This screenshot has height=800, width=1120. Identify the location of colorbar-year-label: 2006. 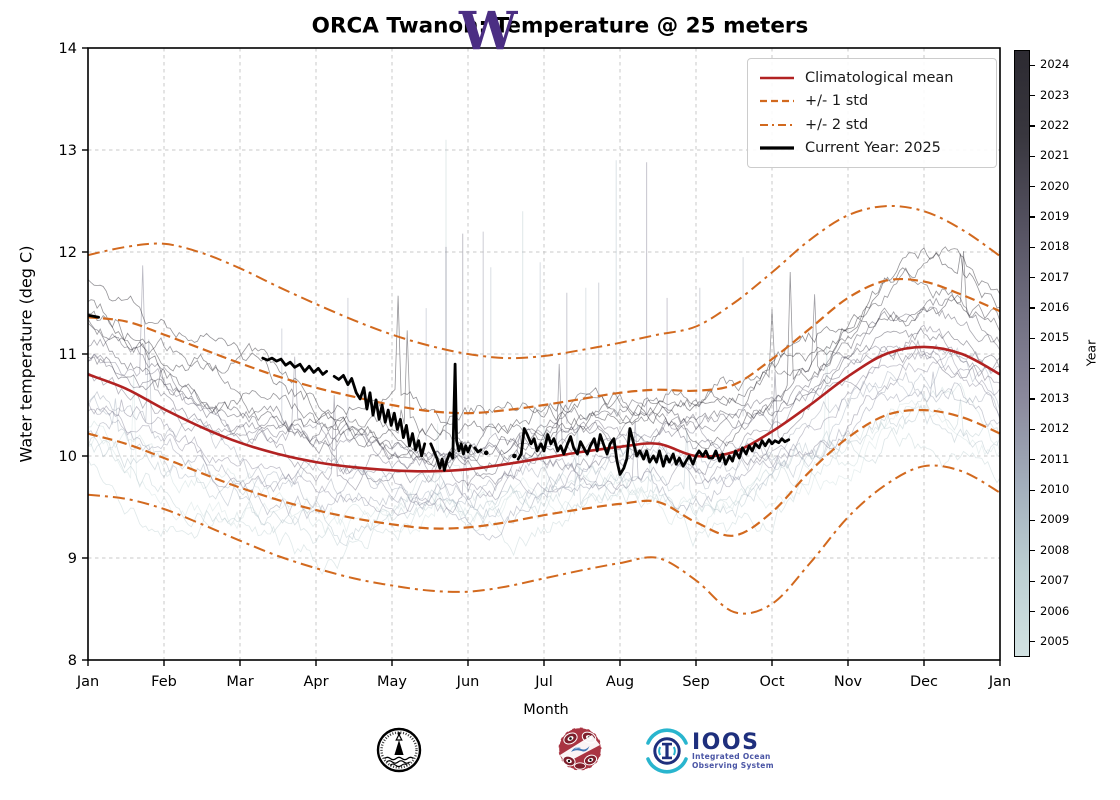
(1055, 610).